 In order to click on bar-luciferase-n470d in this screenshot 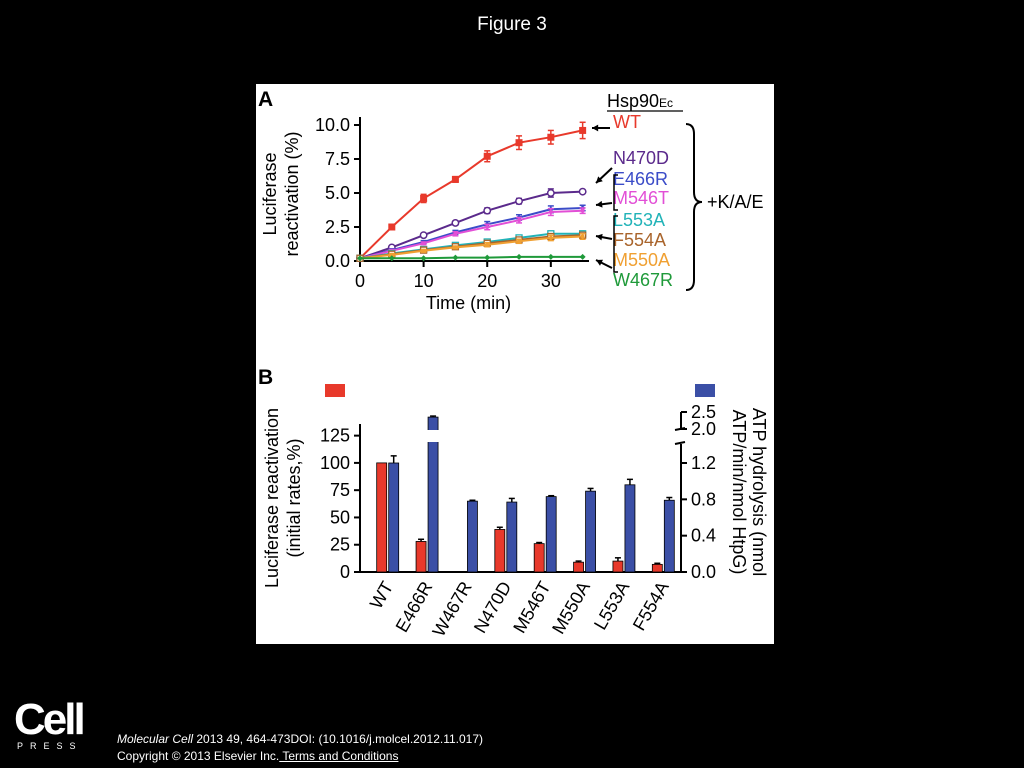, I will do `click(500, 551)`.